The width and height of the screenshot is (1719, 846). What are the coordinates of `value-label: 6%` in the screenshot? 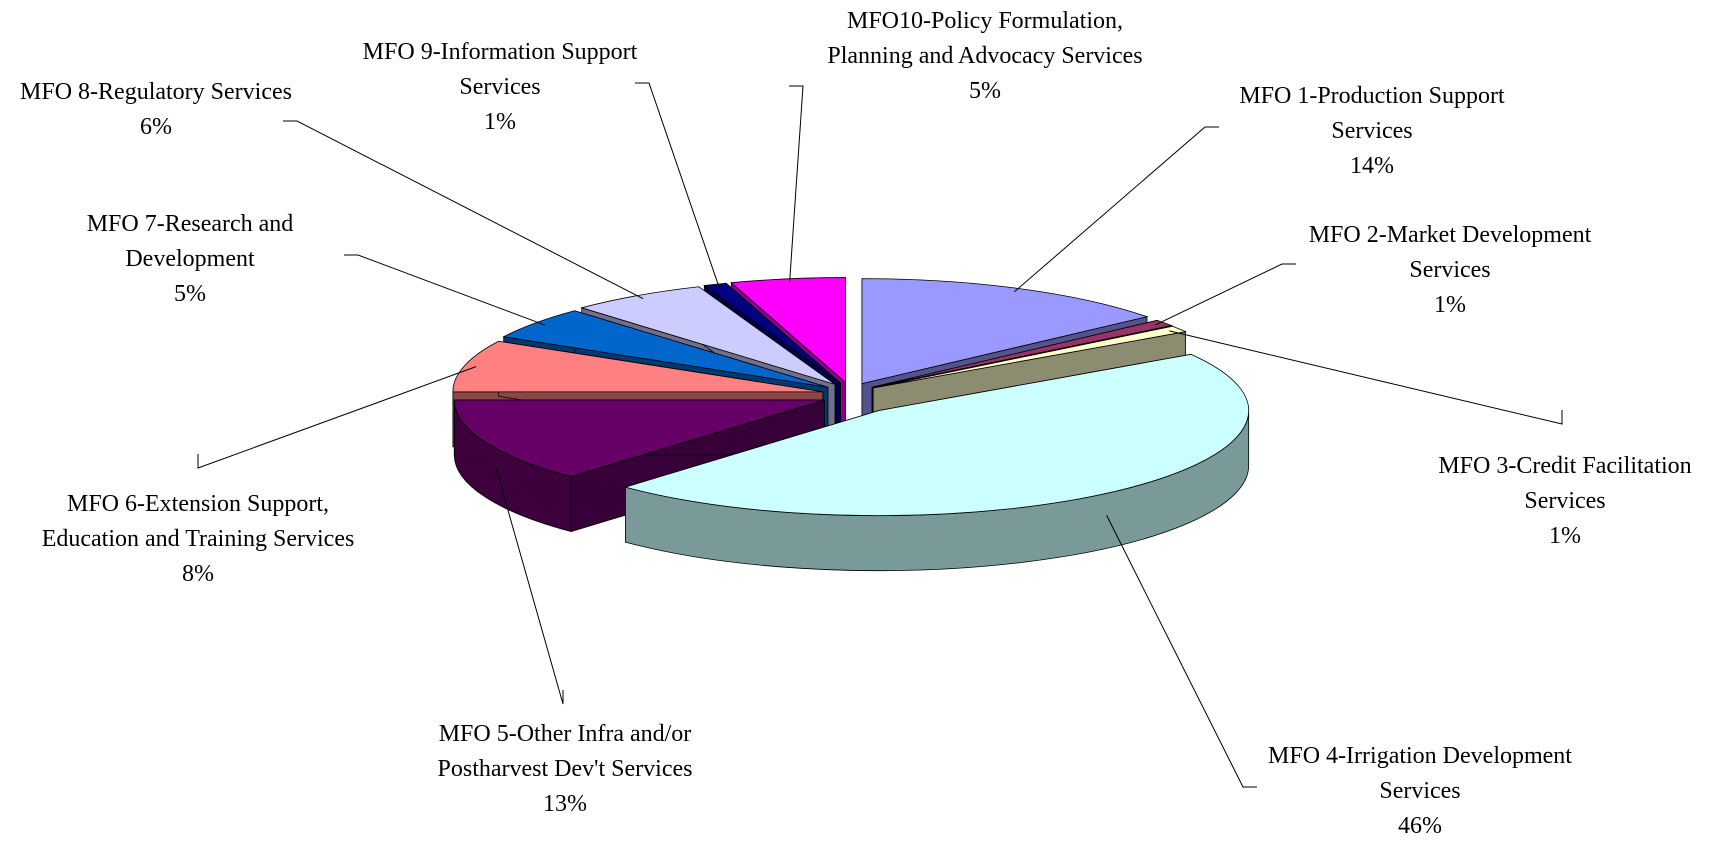 It's located at (156, 127).